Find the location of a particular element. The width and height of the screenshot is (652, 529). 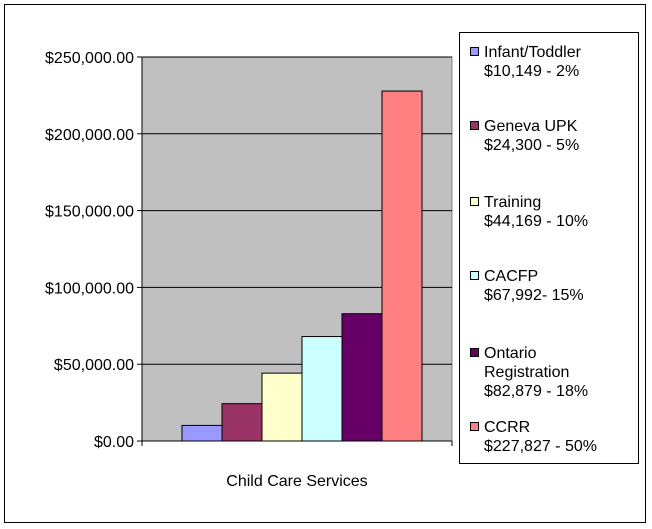

legend-label-line: $10,149 - 2% is located at coordinates (532, 71).